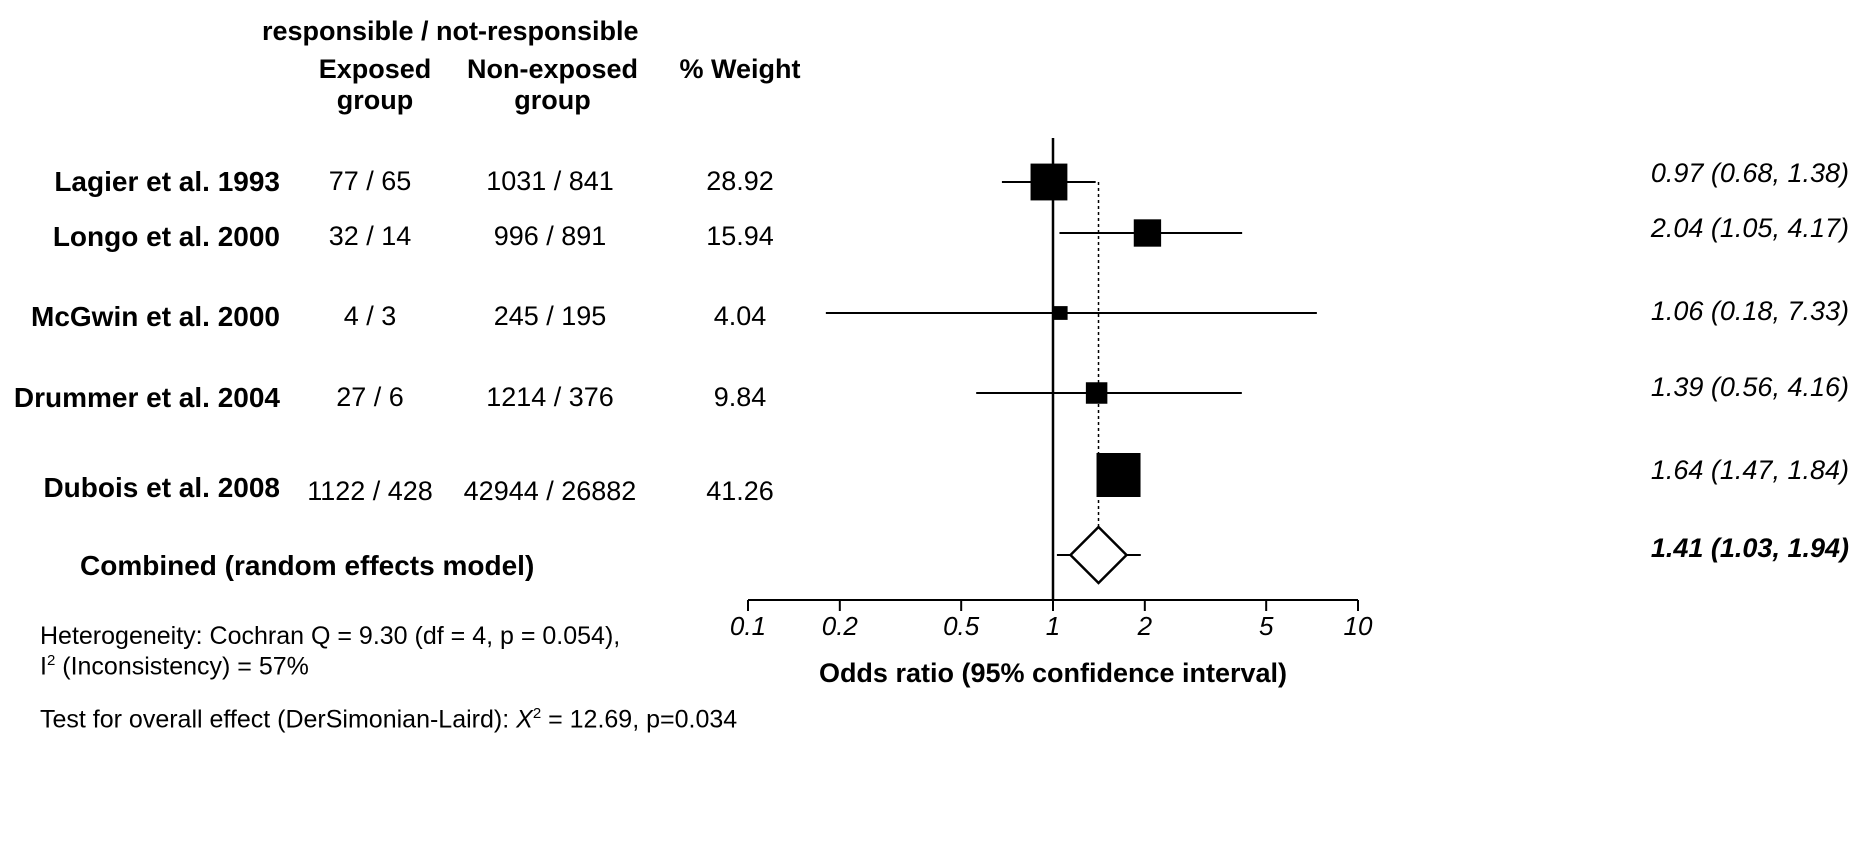  I want to click on exposed-cell: 1122 / 428, so click(370, 491).